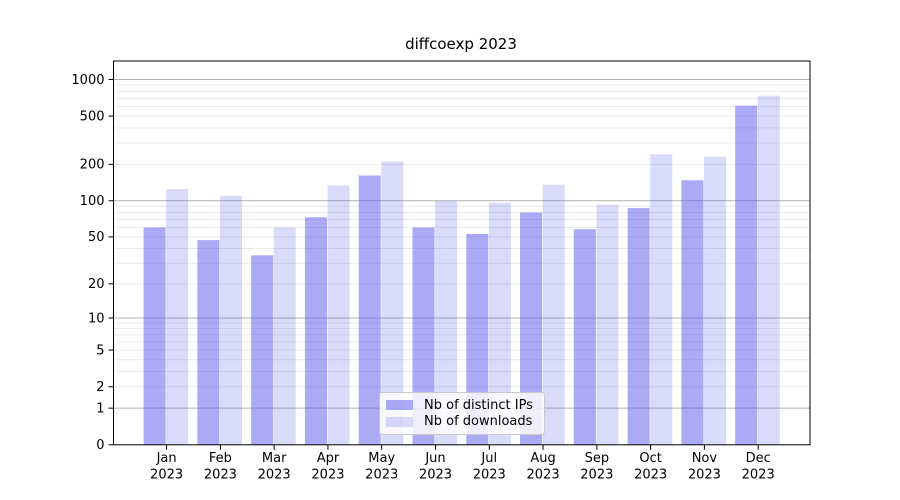 The width and height of the screenshot is (900, 500). What do you see at coordinates (274, 458) in the screenshot?
I see `x-tick-label-month: Mar` at bounding box center [274, 458].